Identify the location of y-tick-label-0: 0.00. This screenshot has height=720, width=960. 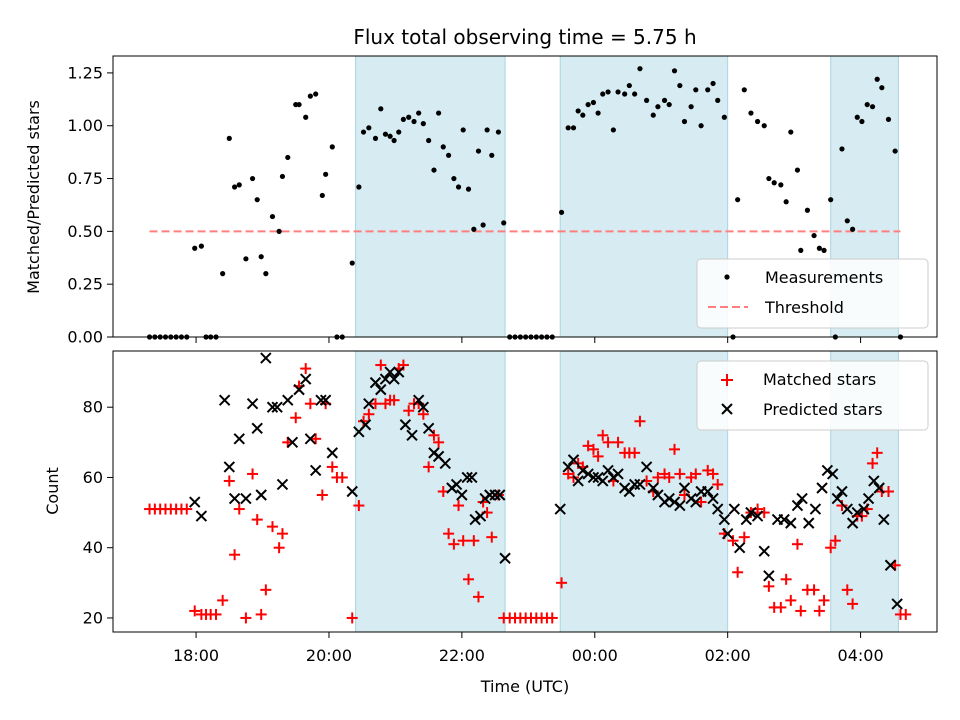
(85, 337).